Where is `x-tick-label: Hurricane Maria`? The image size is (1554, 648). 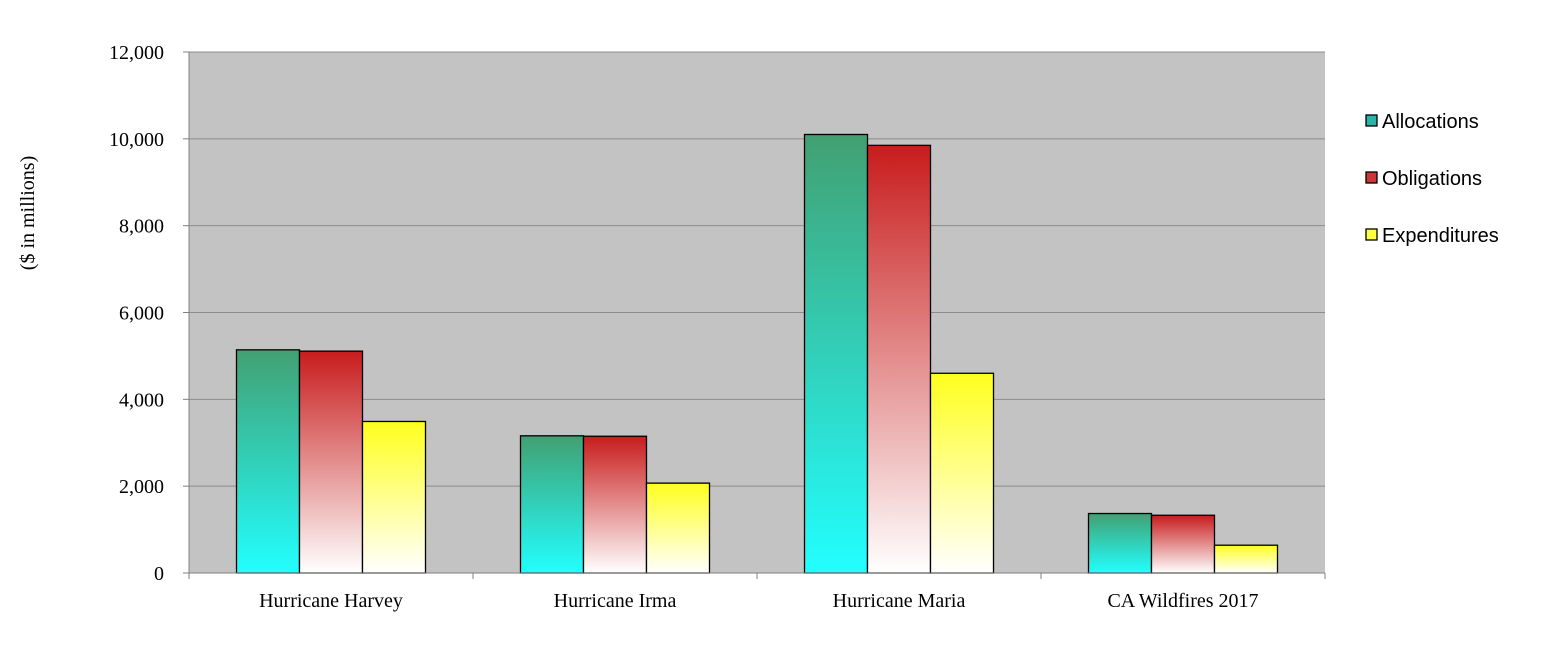 x-tick-label: Hurricane Maria is located at coordinates (899, 601).